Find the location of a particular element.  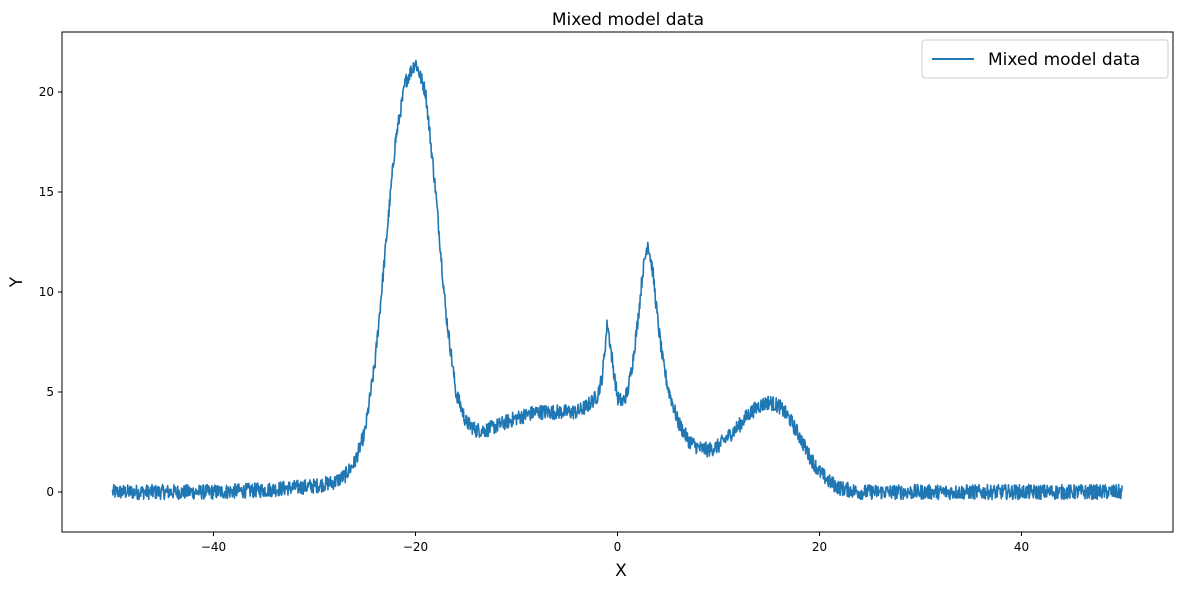

y-tick-label: 20 is located at coordinates (46, 92).